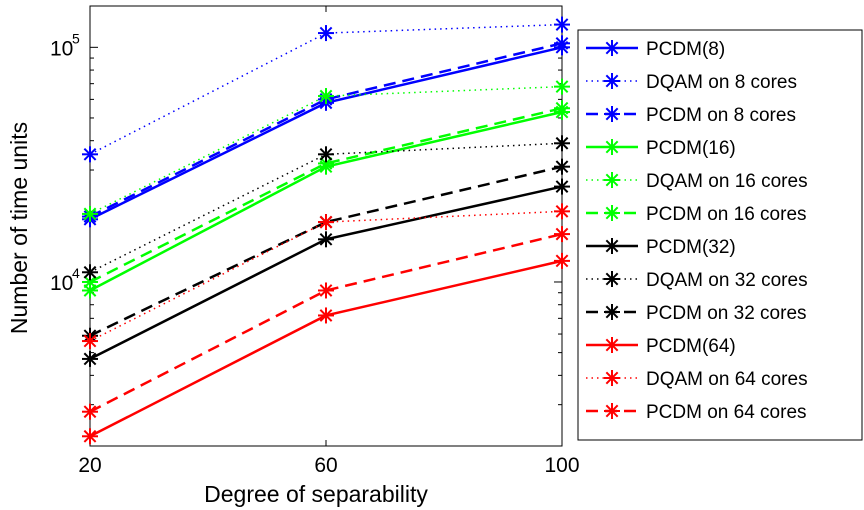 This screenshot has height=510, width=864. I want to click on legend-item: PCDM(32), so click(661, 247).